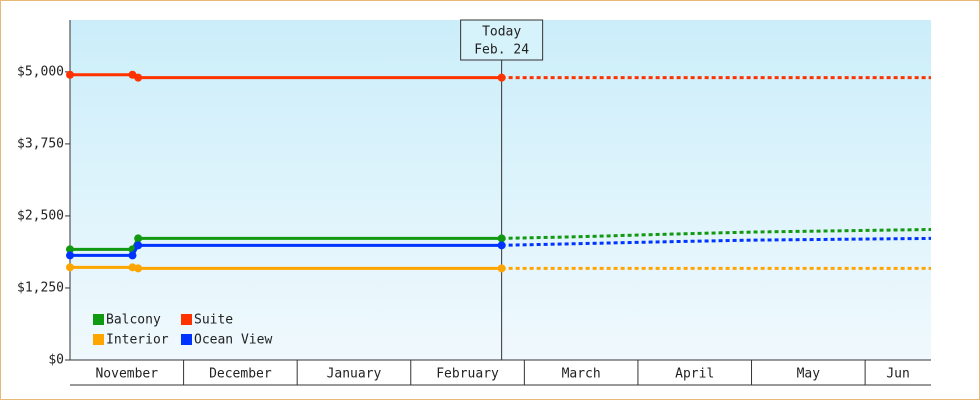  I want to click on legend-label: Ocean View, so click(233, 340).